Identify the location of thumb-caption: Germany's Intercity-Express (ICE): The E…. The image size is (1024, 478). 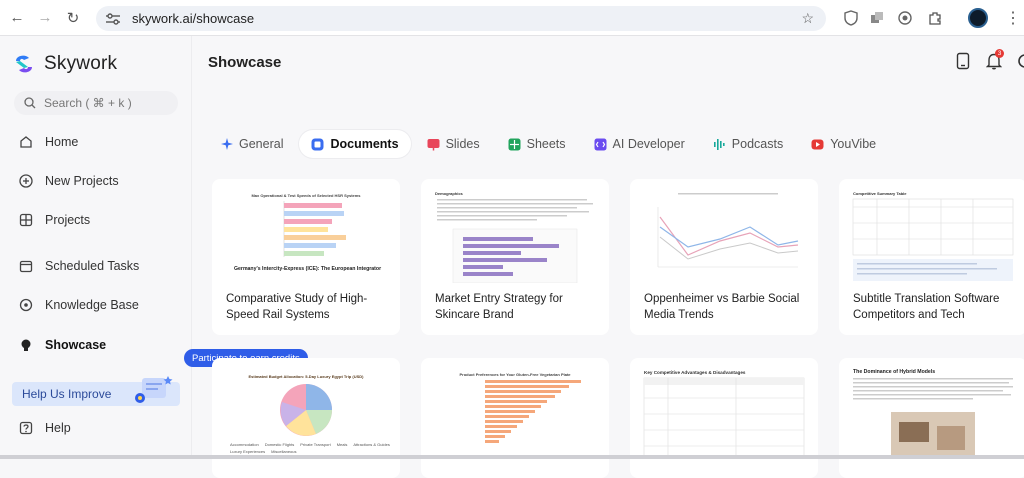
(308, 269).